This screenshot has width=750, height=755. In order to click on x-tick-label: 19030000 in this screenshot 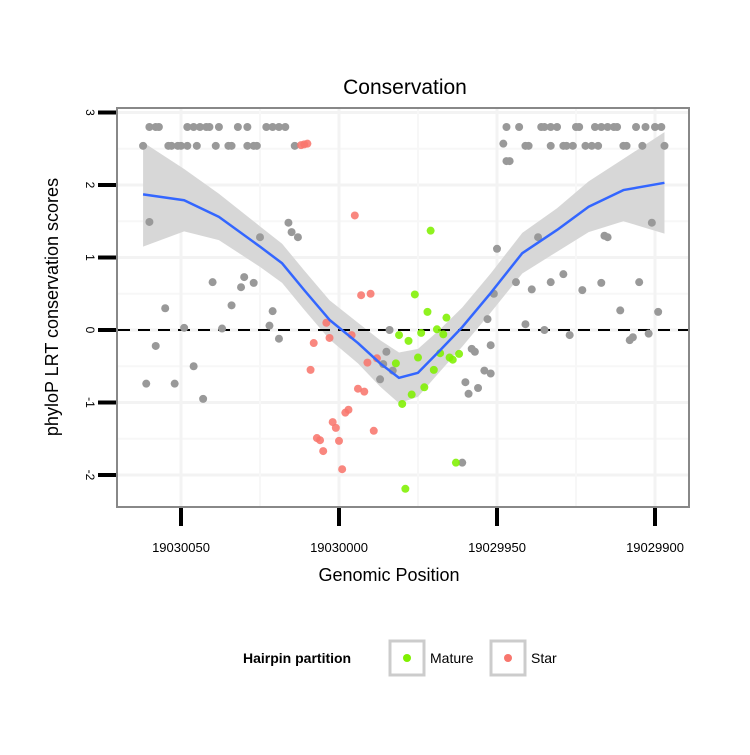, I will do `click(339, 547)`.